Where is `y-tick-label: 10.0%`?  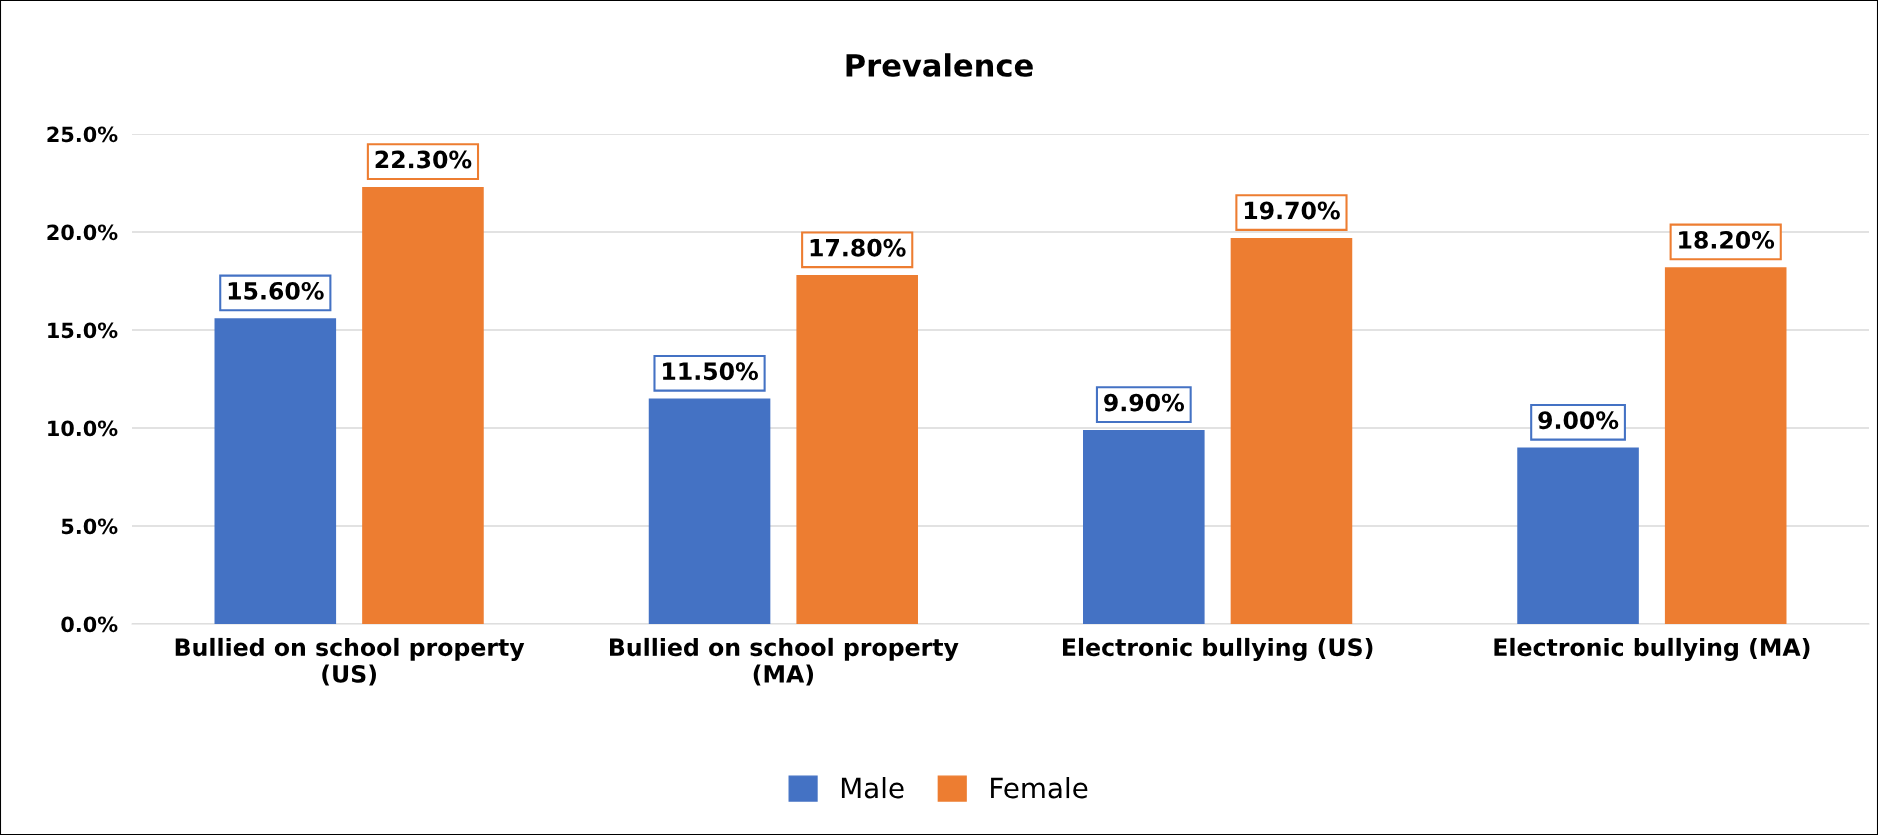 y-tick-label: 10.0% is located at coordinates (83, 428).